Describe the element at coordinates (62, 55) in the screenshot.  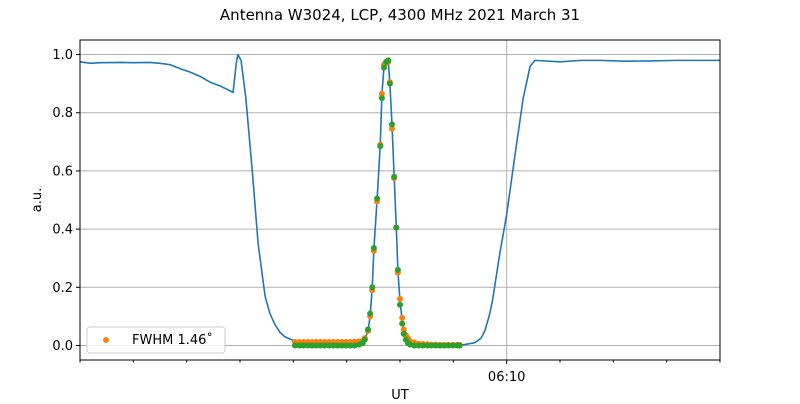
I see `y-tick-label: 1.0` at that location.